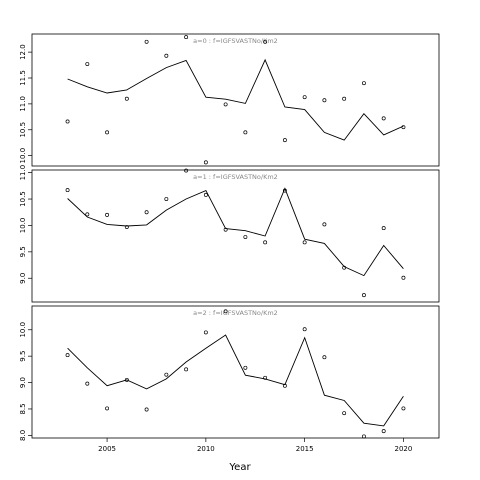 This screenshot has height=480, width=480. Describe the element at coordinates (206, 449) in the screenshot. I see `x-tick-label: 2010` at that location.